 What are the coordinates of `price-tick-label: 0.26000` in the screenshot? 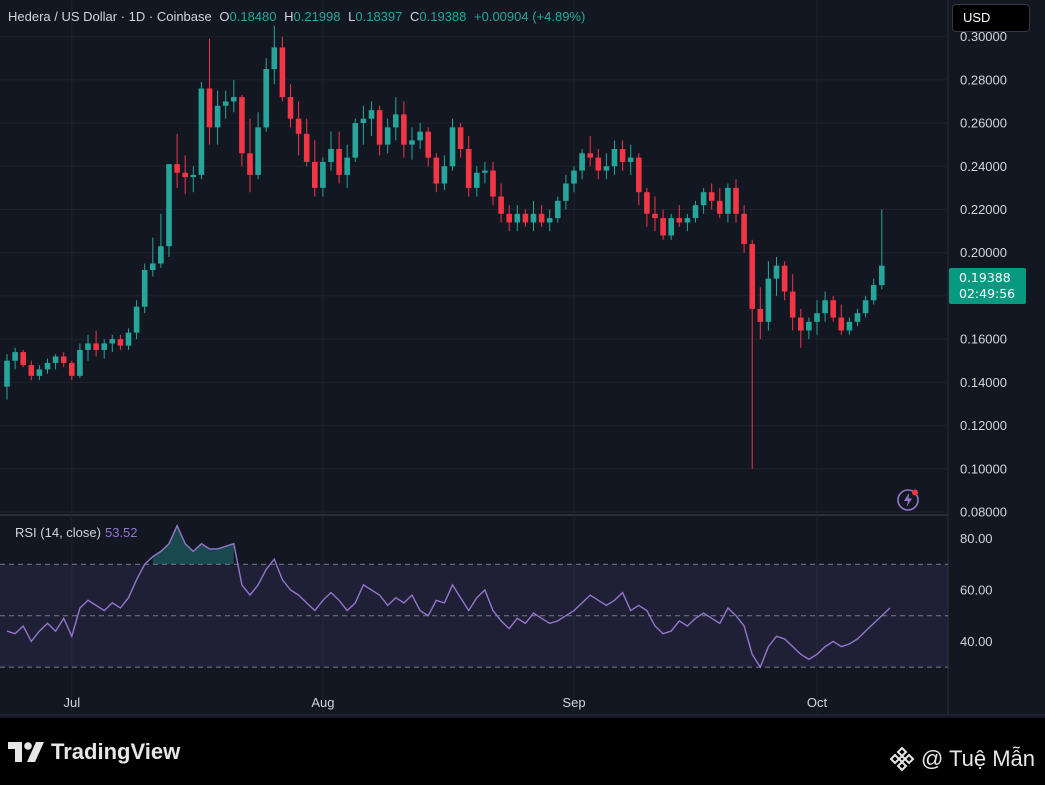 It's located at (983, 123).